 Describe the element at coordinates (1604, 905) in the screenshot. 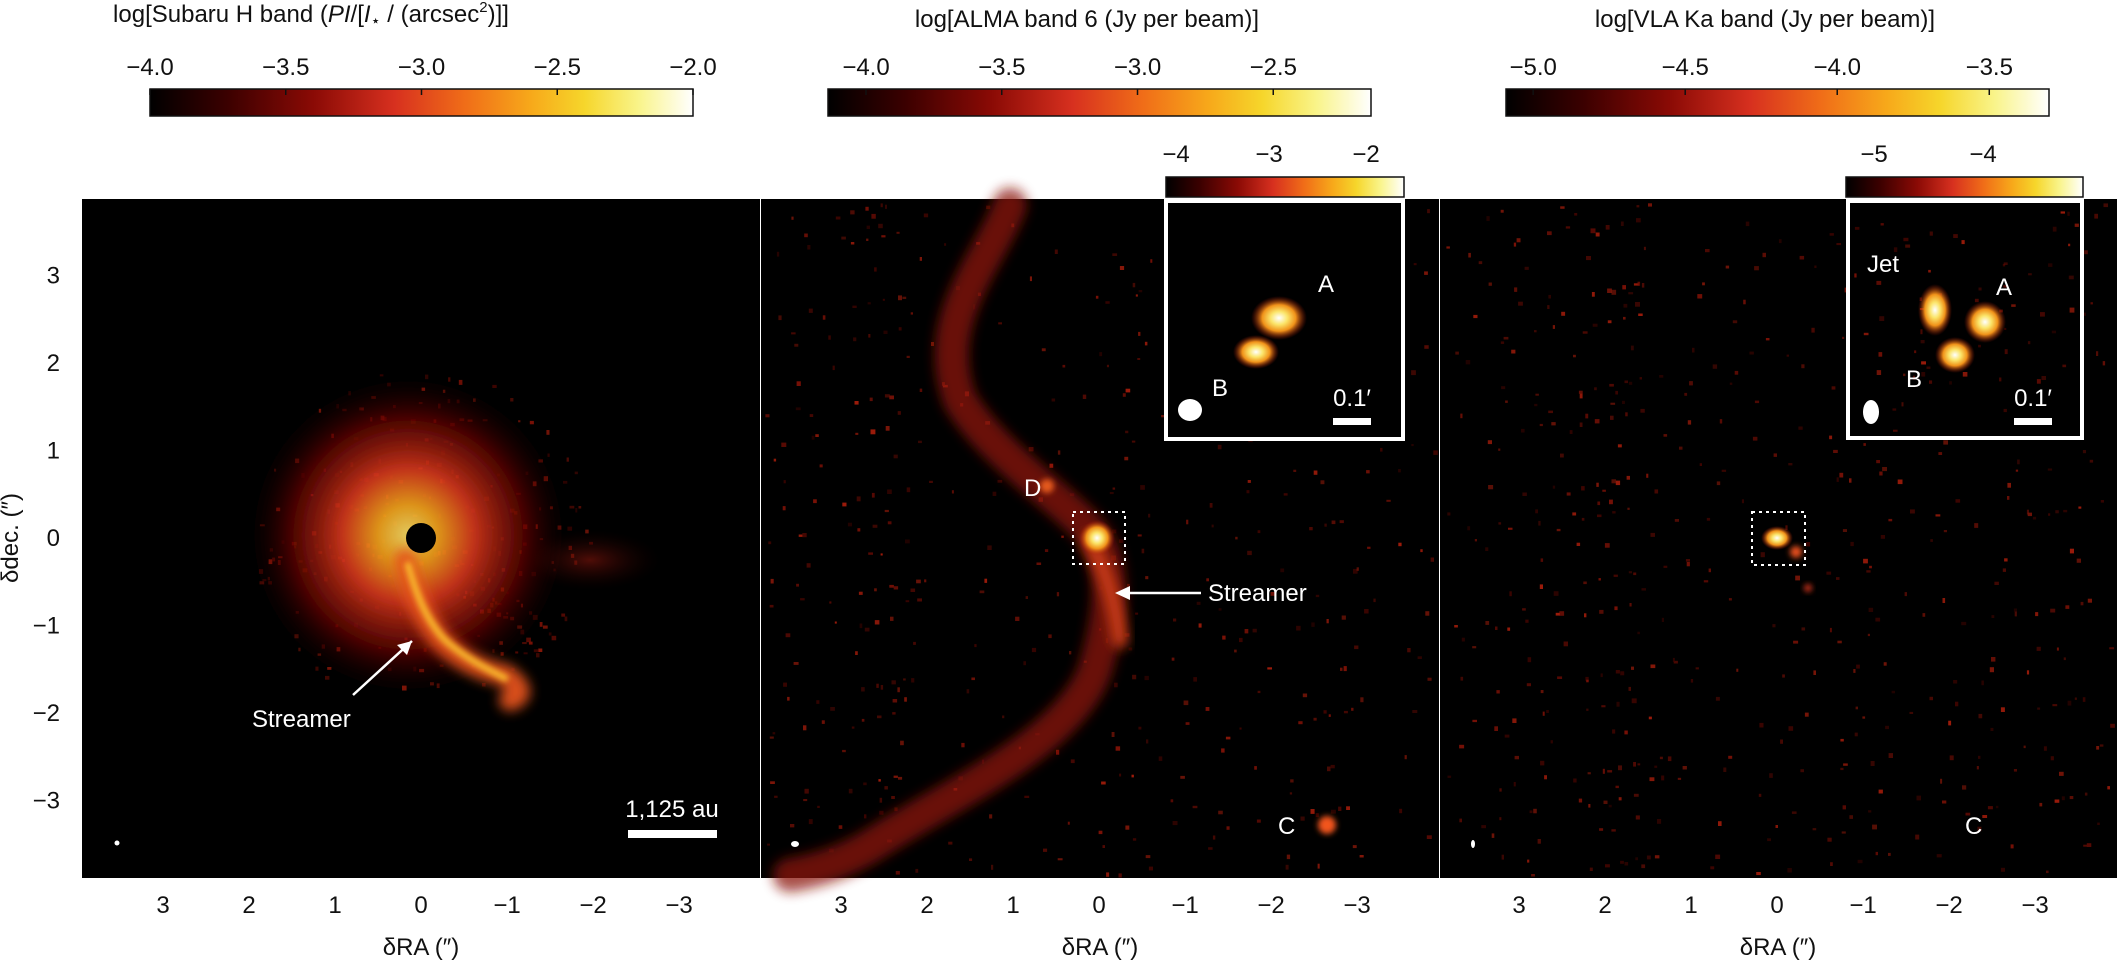

I see `x-tick-label: 2` at that location.